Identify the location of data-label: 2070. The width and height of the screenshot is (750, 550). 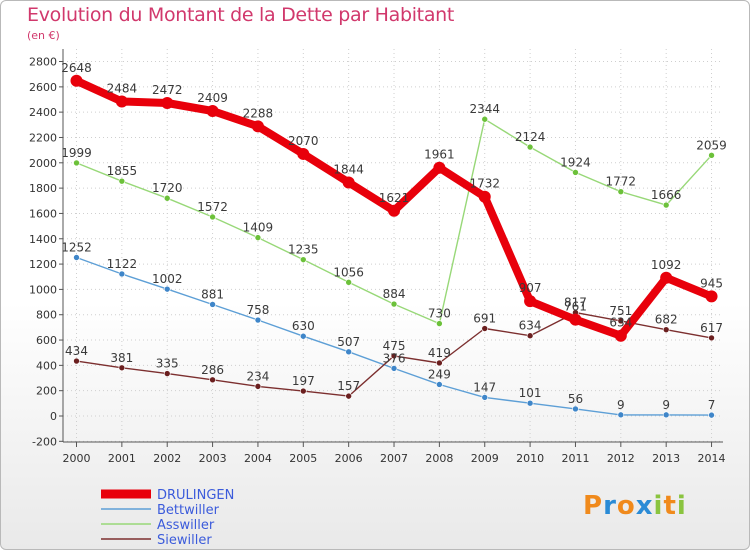
(303, 141).